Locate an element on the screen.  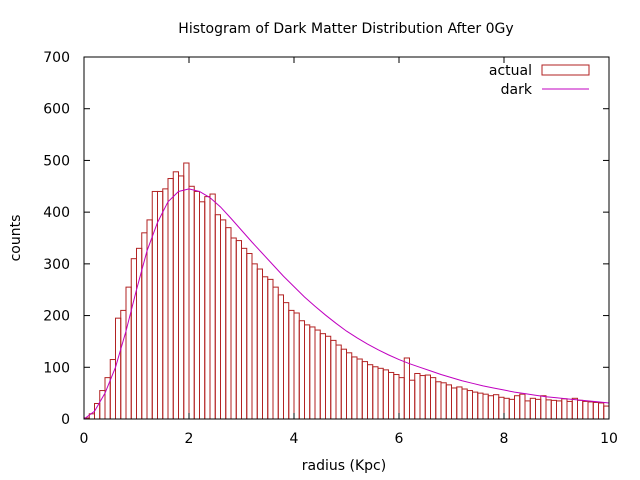
x-axis-label: radius (Kpc) is located at coordinates (344, 466).